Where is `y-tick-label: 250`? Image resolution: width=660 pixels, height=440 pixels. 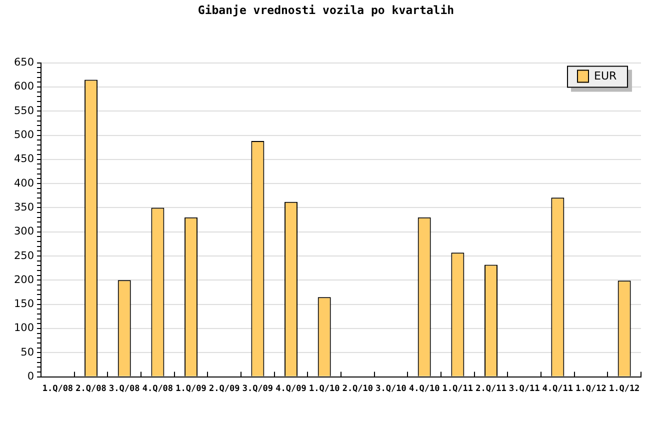 y-tick-label: 250 is located at coordinates (24, 256).